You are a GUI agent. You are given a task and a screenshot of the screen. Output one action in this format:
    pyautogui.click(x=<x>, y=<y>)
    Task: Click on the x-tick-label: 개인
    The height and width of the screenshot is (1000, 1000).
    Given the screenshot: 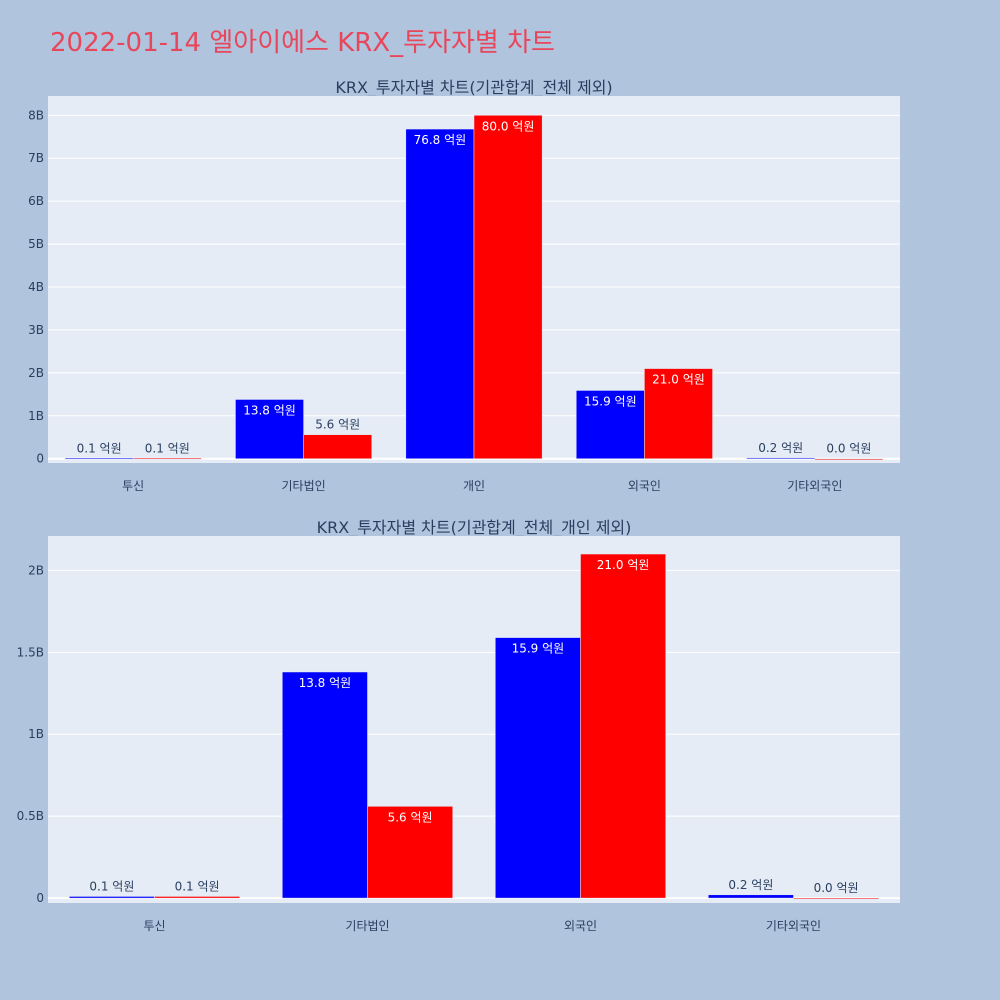 What is the action you would take?
    pyautogui.click(x=474, y=486)
    